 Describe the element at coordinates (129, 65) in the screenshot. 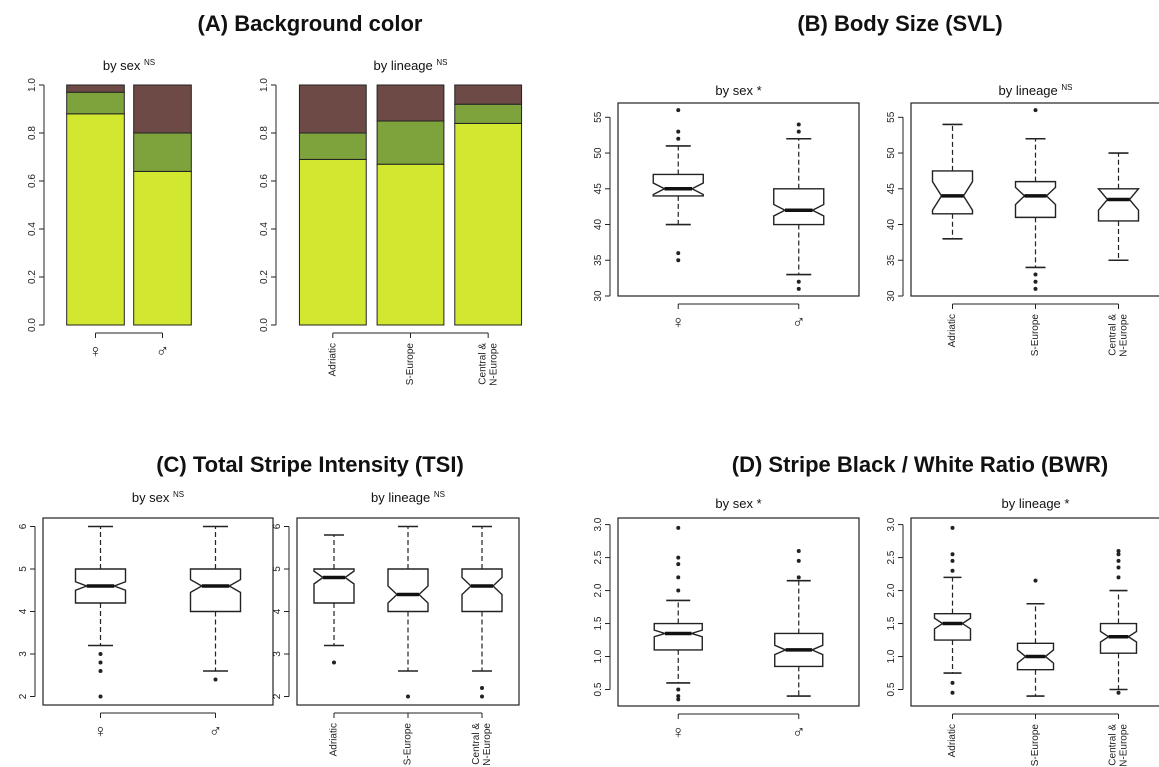

I see `plot-subtitle: by sex NS` at that location.